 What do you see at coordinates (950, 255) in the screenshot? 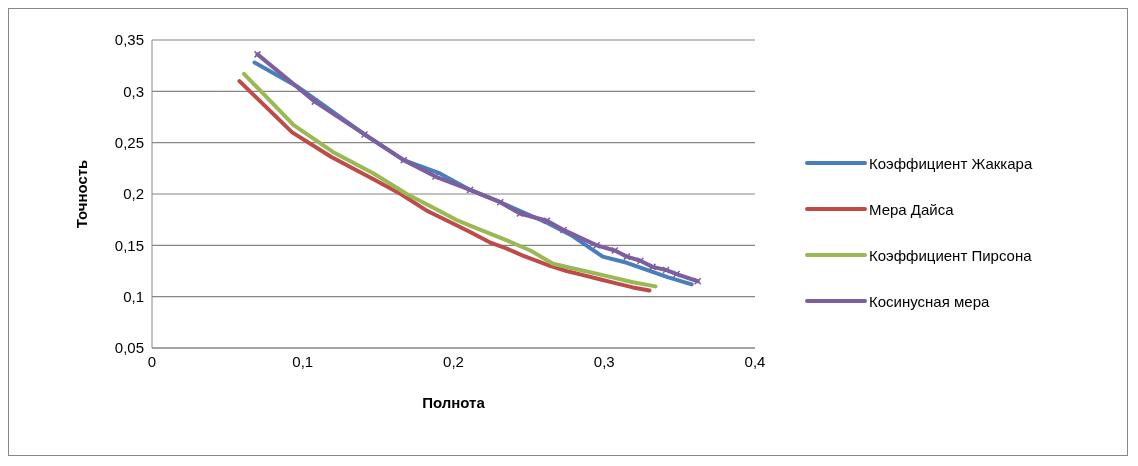
I see `legend-label: Коэффициент Пирсона` at bounding box center [950, 255].